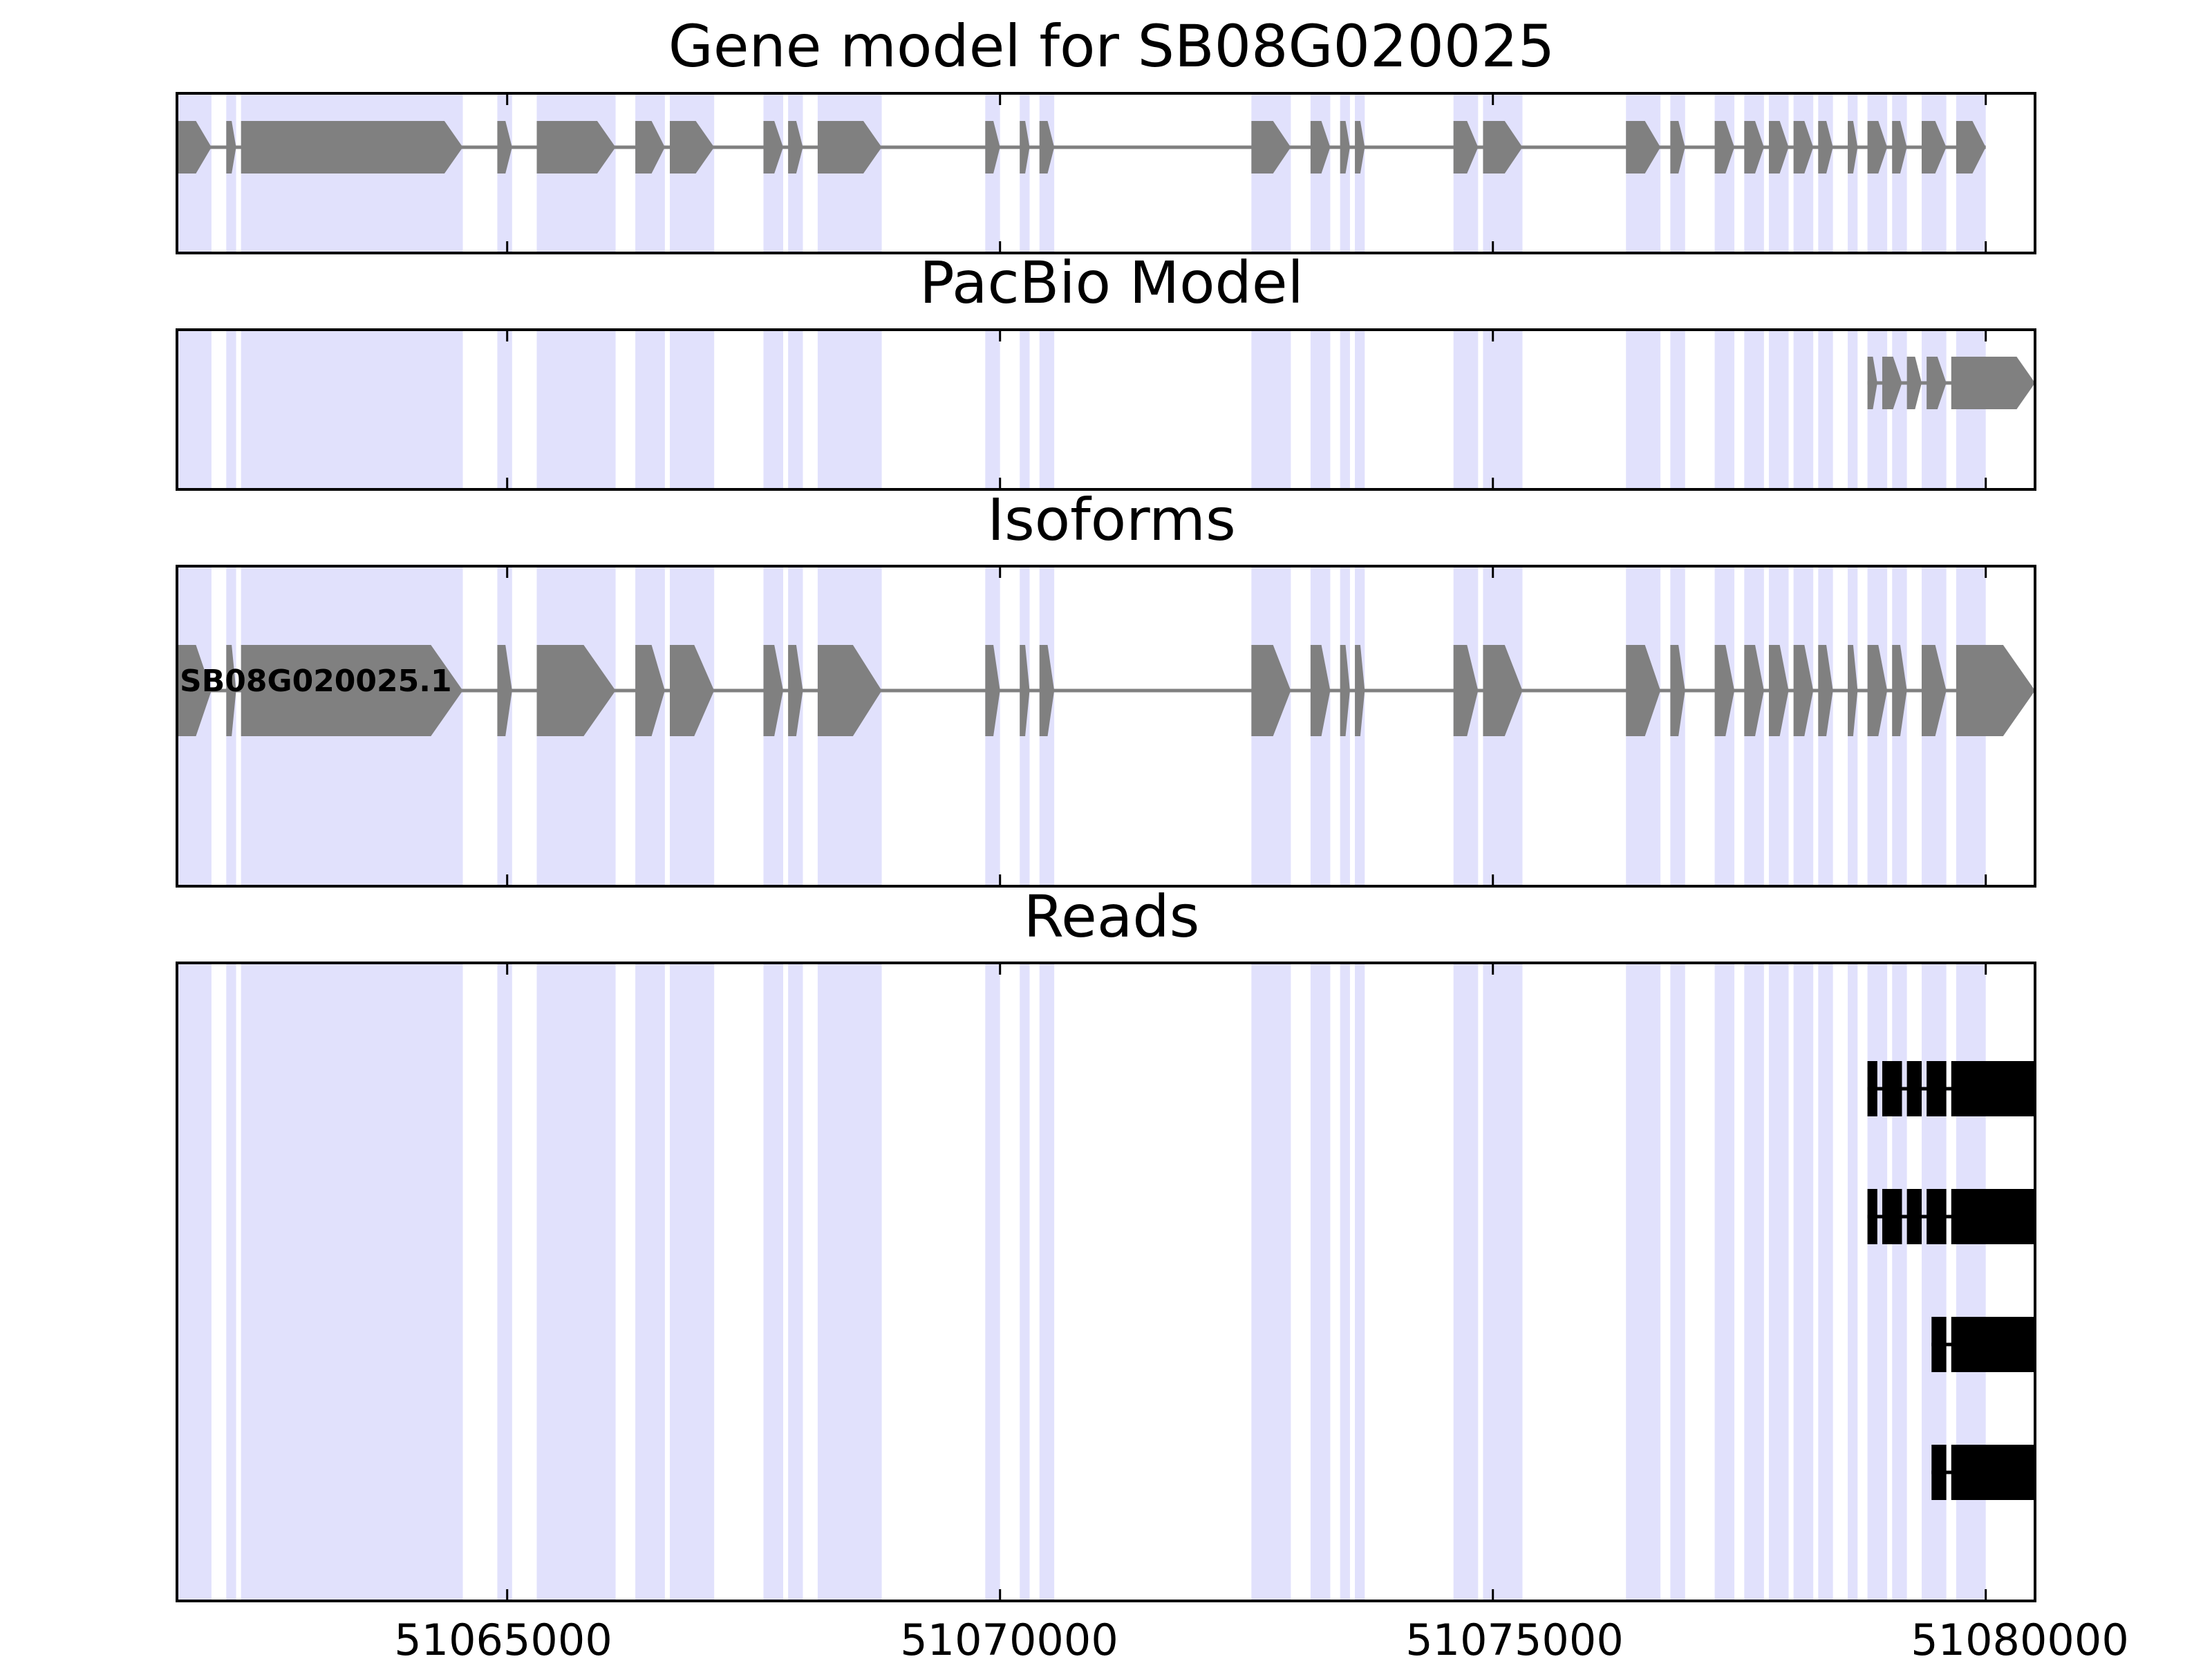 Image resolution: width=2212 pixels, height=1659 pixels. Describe the element at coordinates (503, 1637) in the screenshot. I see `x-tick-label: 51065000` at that location.